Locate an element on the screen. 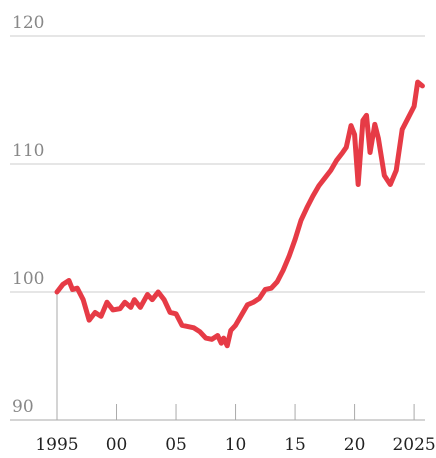  y-tick-label: 110 is located at coordinates (28, 151).